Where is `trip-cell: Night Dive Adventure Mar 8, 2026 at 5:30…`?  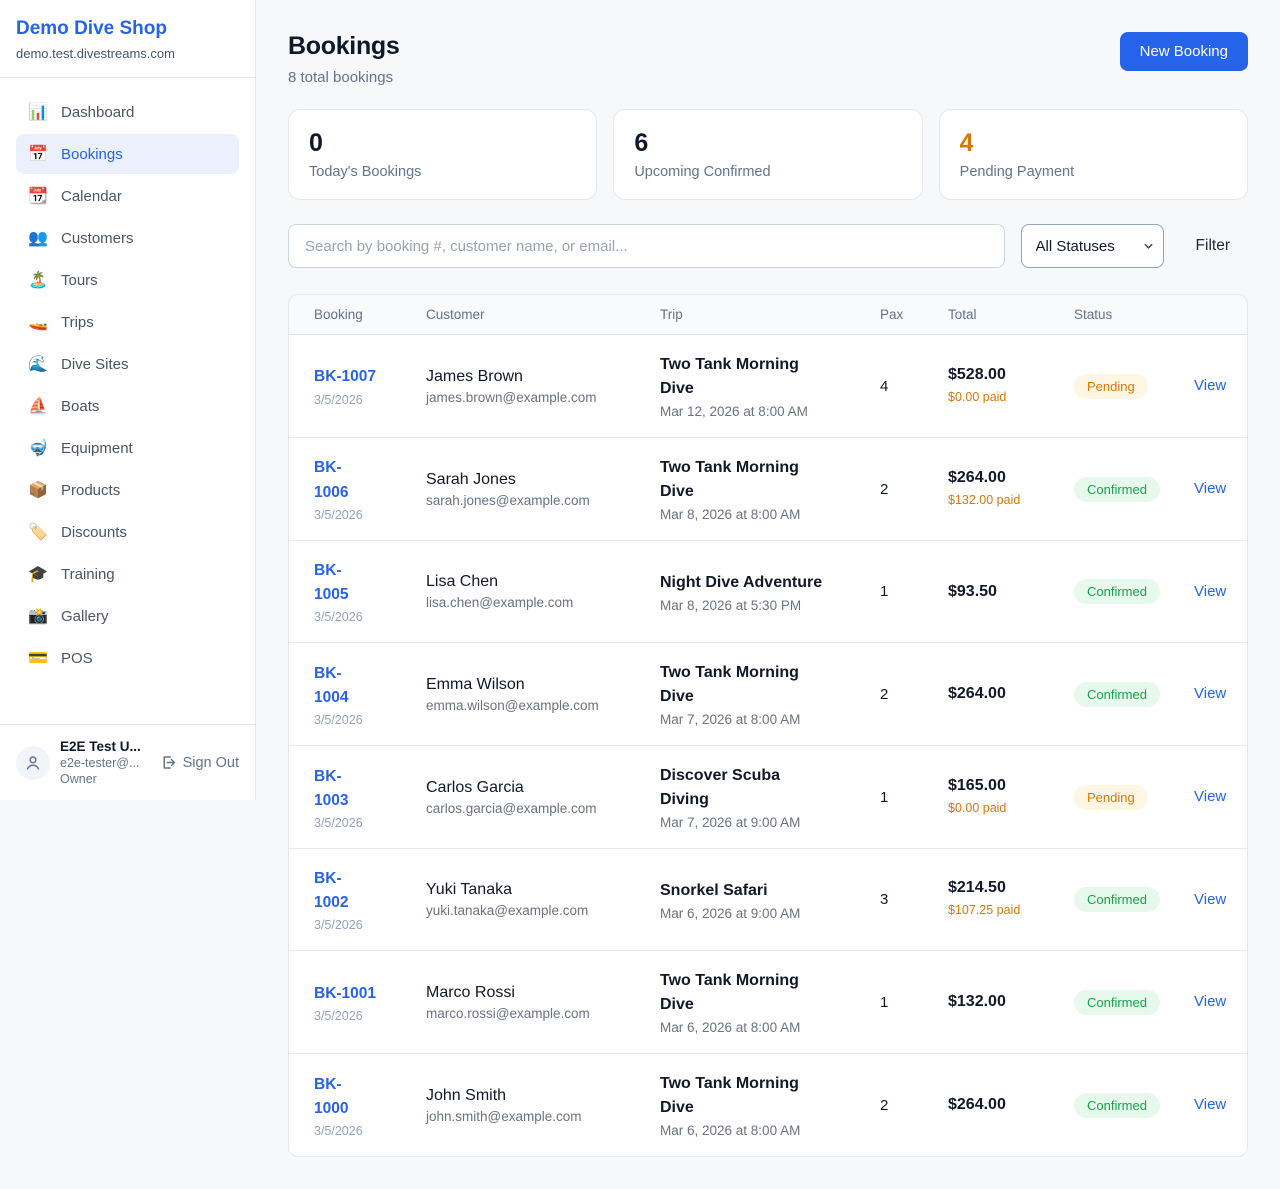
trip-cell: Night Dive Adventure Mar 8, 2026 at 5:30… is located at coordinates (770, 592).